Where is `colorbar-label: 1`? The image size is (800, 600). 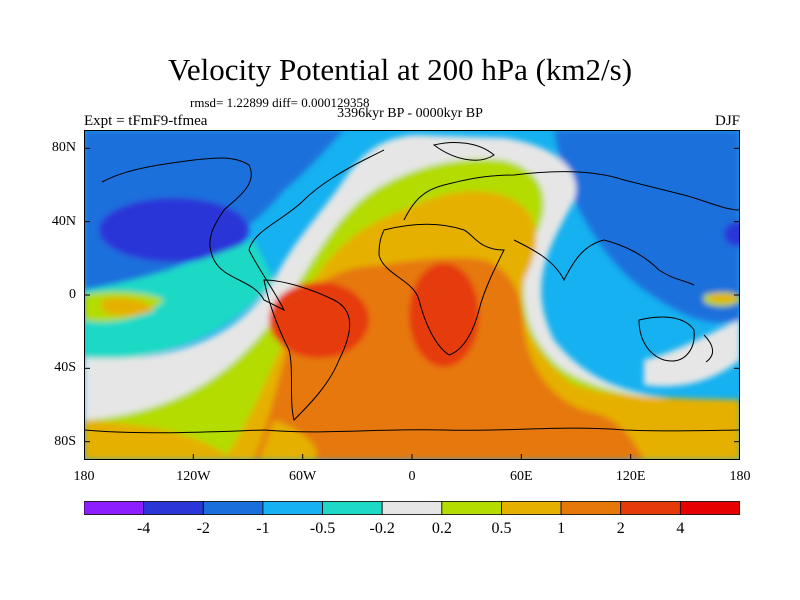
colorbar-label: 1 is located at coordinates (561, 528).